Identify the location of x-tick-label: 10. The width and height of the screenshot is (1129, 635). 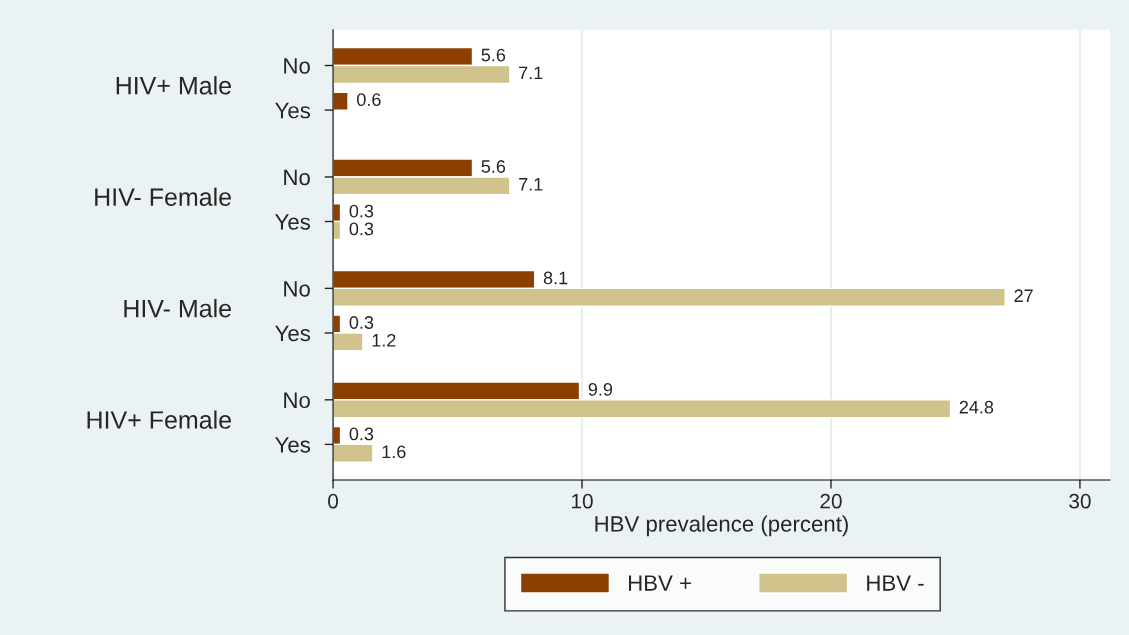
(582, 501).